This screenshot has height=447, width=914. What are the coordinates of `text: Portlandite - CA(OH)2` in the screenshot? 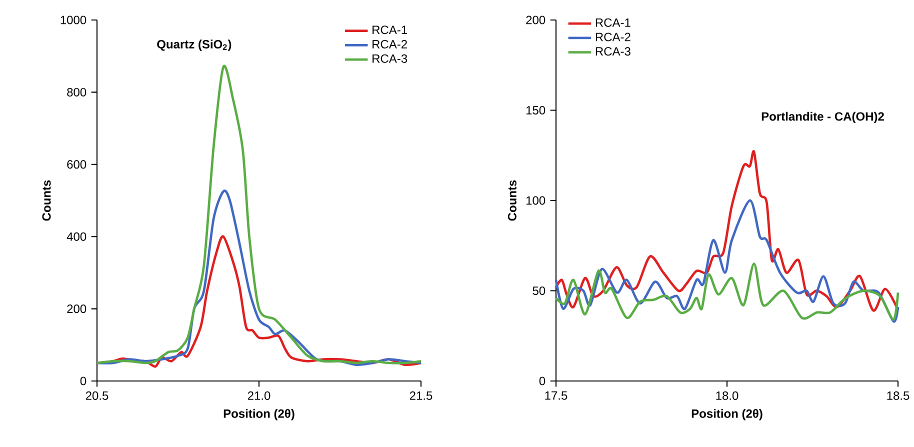 It's located at (823, 118).